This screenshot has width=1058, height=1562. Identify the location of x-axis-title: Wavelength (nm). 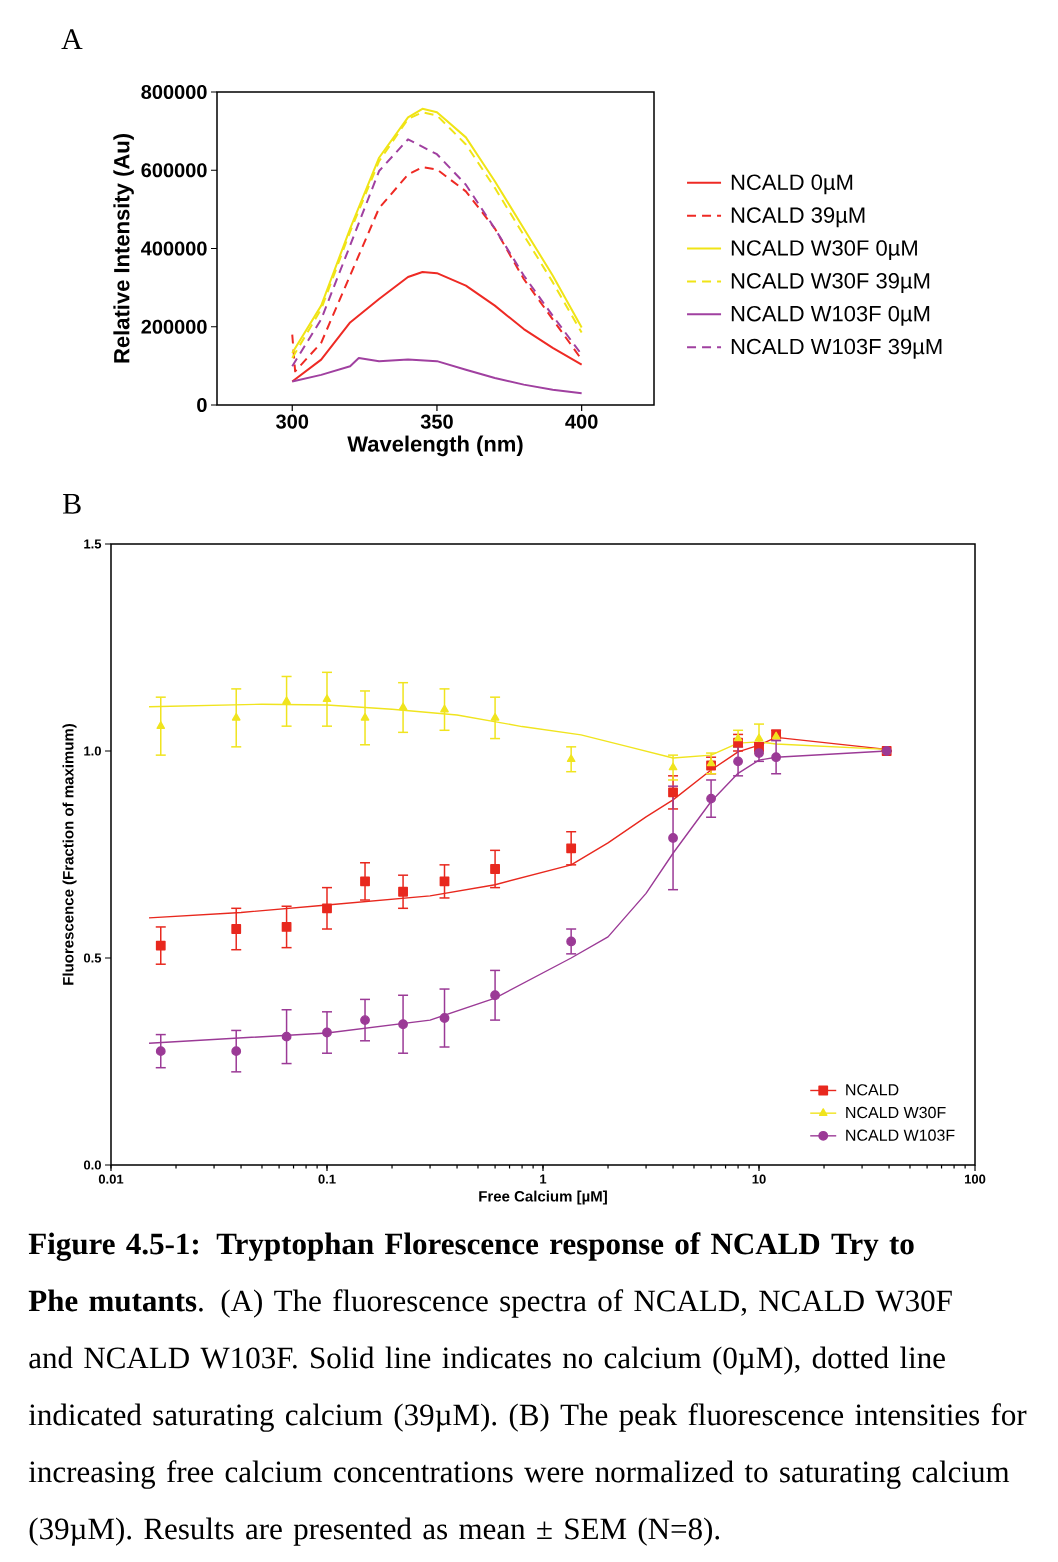
(435, 446).